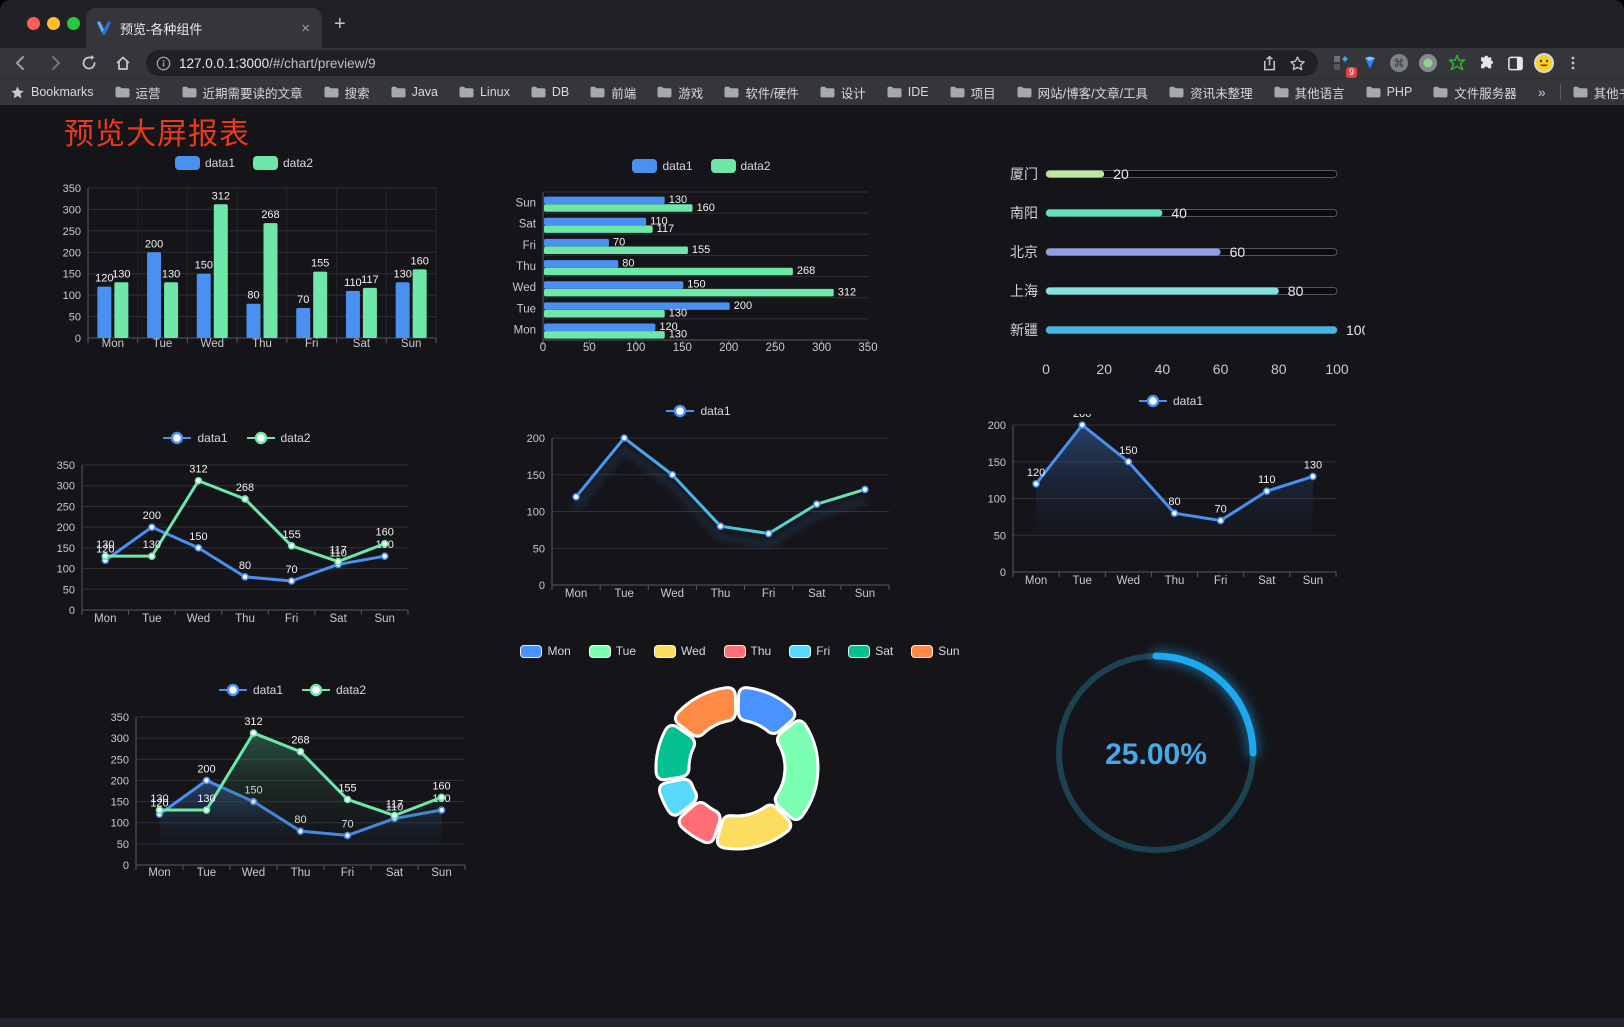  What do you see at coordinates (812, 1022) in the screenshot?
I see `bottom-strip` at bounding box center [812, 1022].